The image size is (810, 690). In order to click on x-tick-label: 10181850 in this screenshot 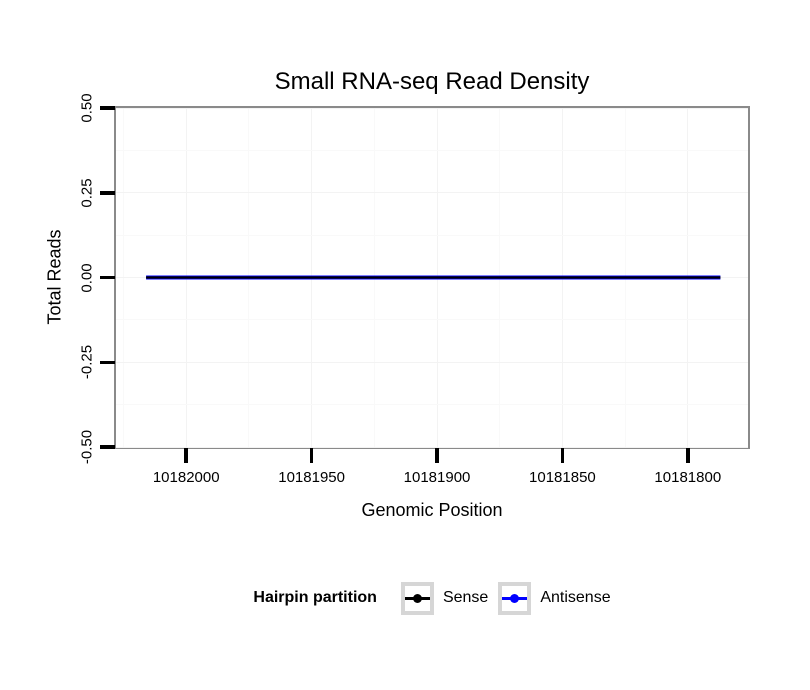, I will do `click(562, 477)`.